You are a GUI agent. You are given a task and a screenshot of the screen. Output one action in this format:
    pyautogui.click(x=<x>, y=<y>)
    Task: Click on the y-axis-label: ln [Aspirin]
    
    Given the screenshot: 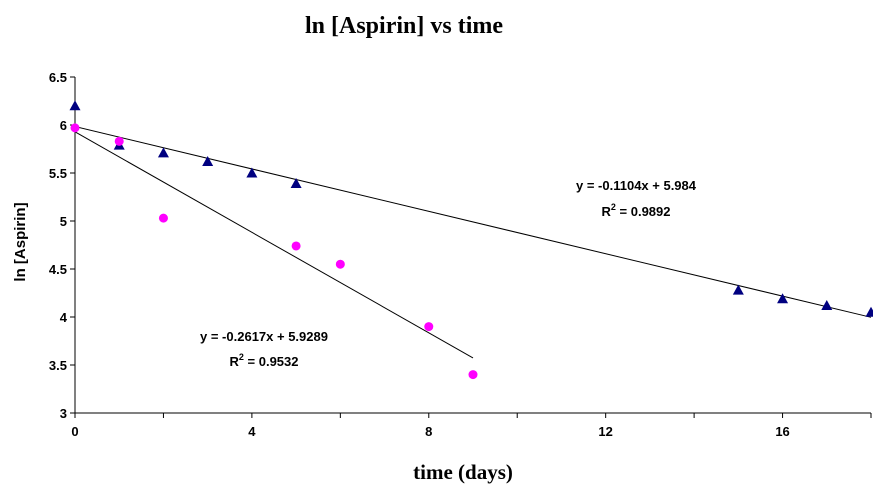 What is the action you would take?
    pyautogui.click(x=20, y=241)
    